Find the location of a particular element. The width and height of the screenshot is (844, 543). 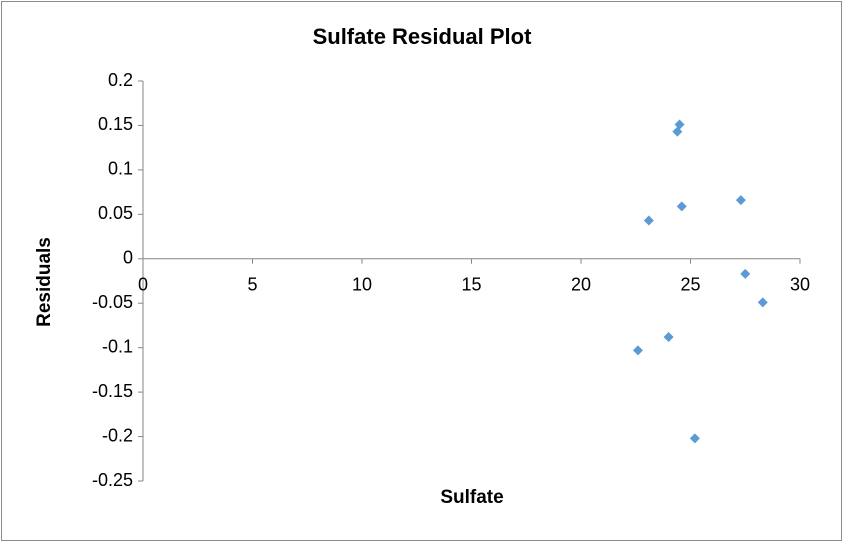

y-tick-label: 0.05 is located at coordinates (115, 213).